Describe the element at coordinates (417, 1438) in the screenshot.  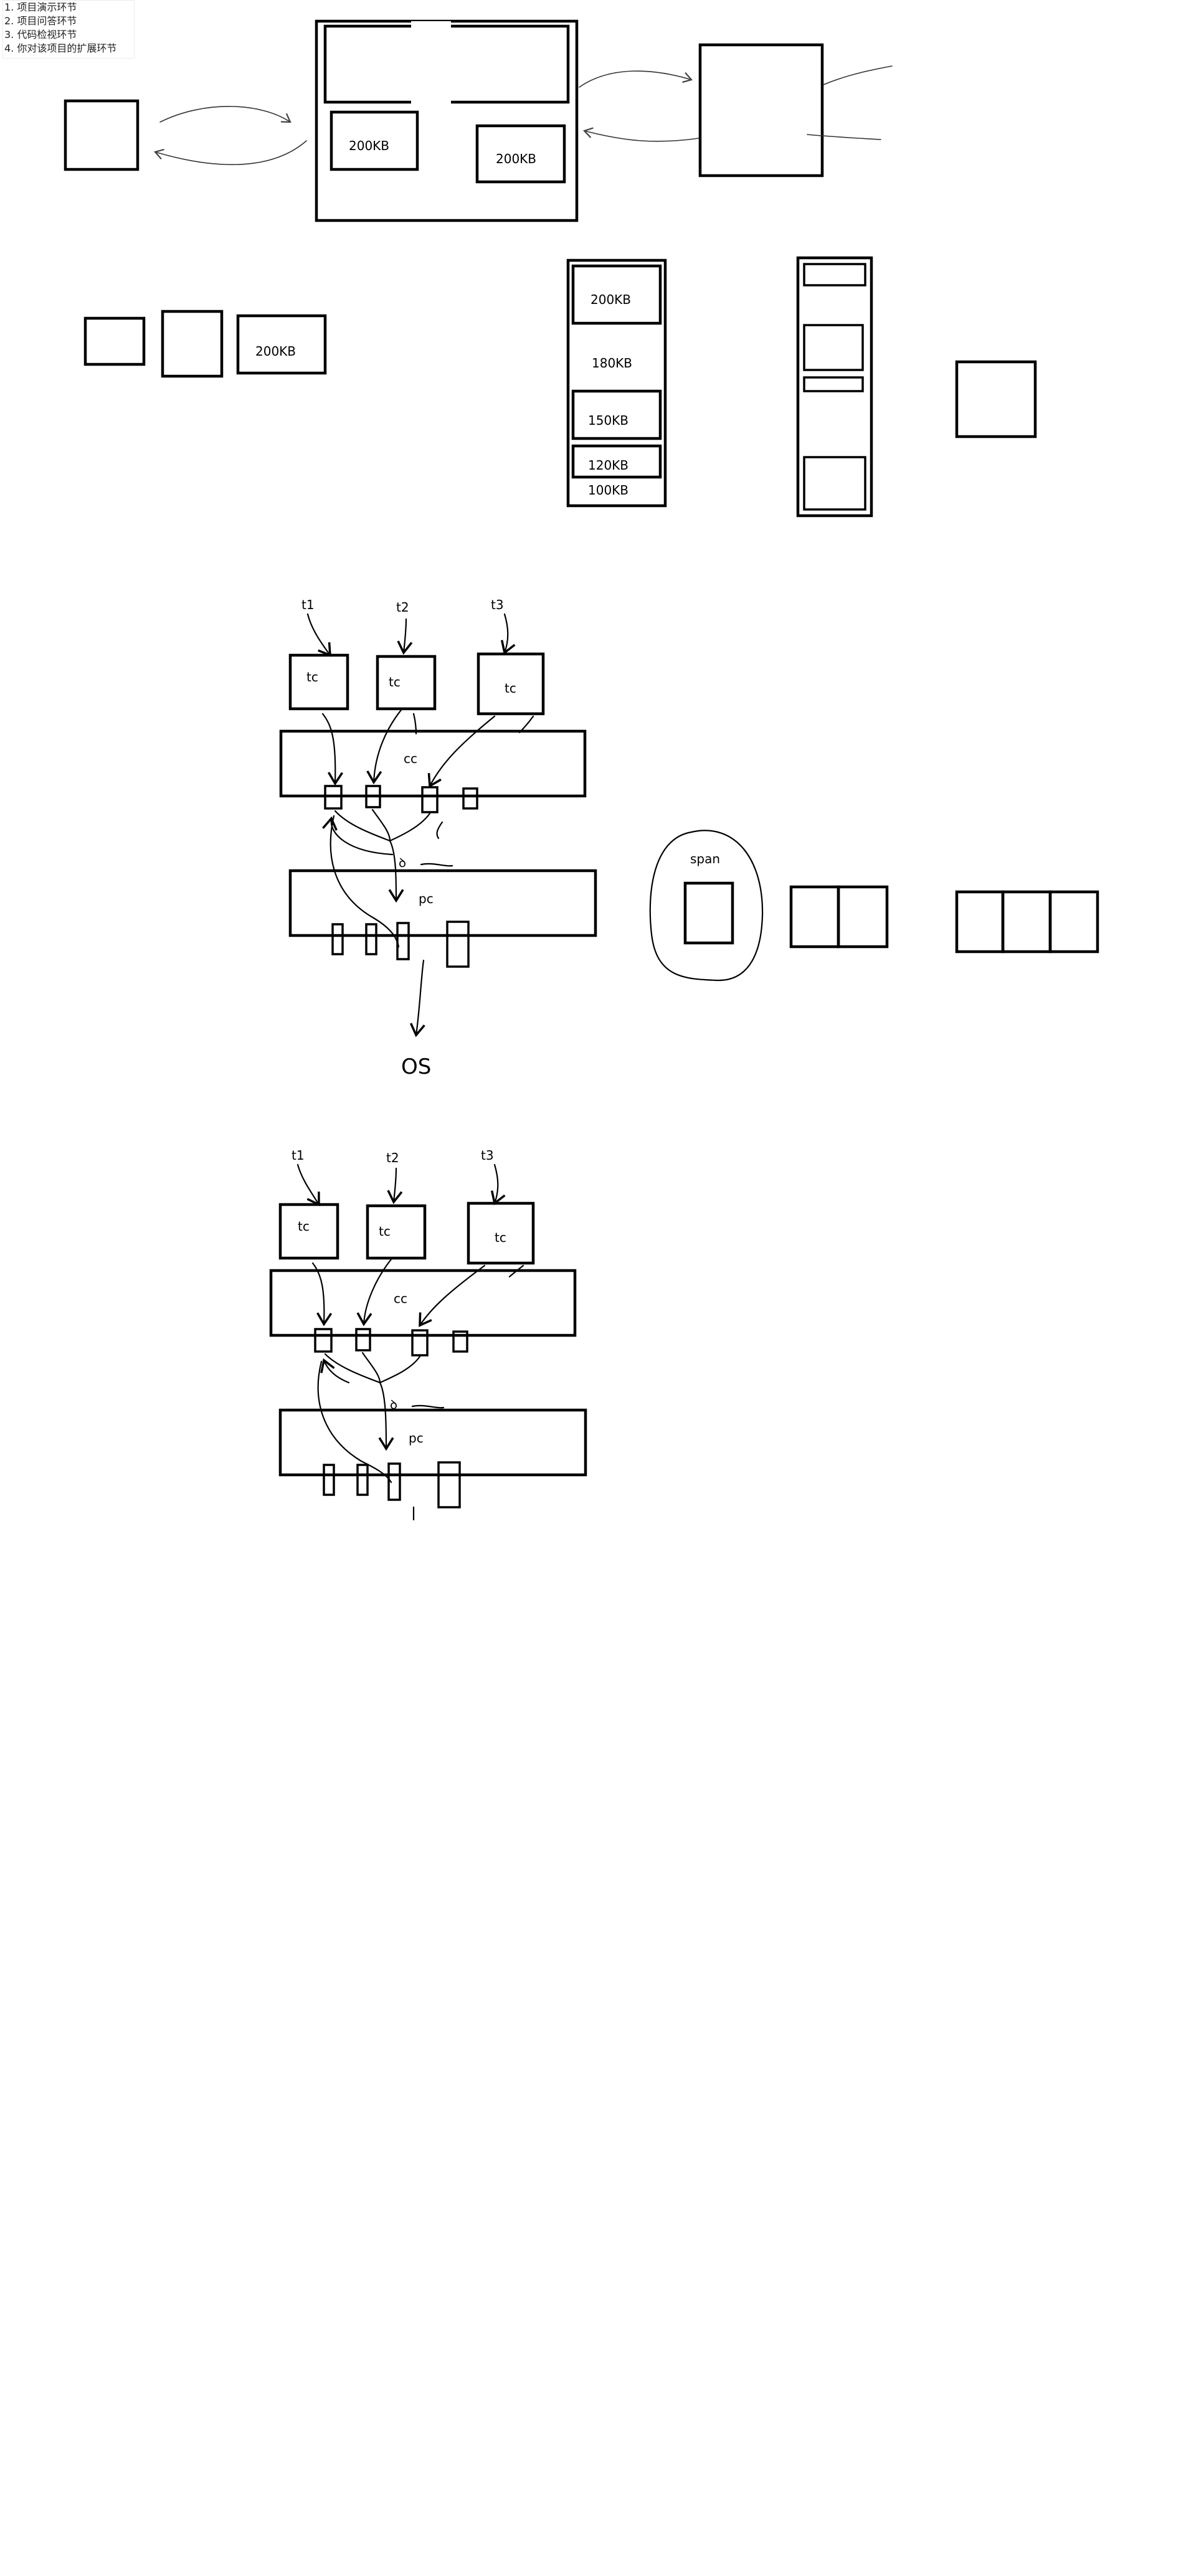
I see `d2-pc-label: pc` at that location.